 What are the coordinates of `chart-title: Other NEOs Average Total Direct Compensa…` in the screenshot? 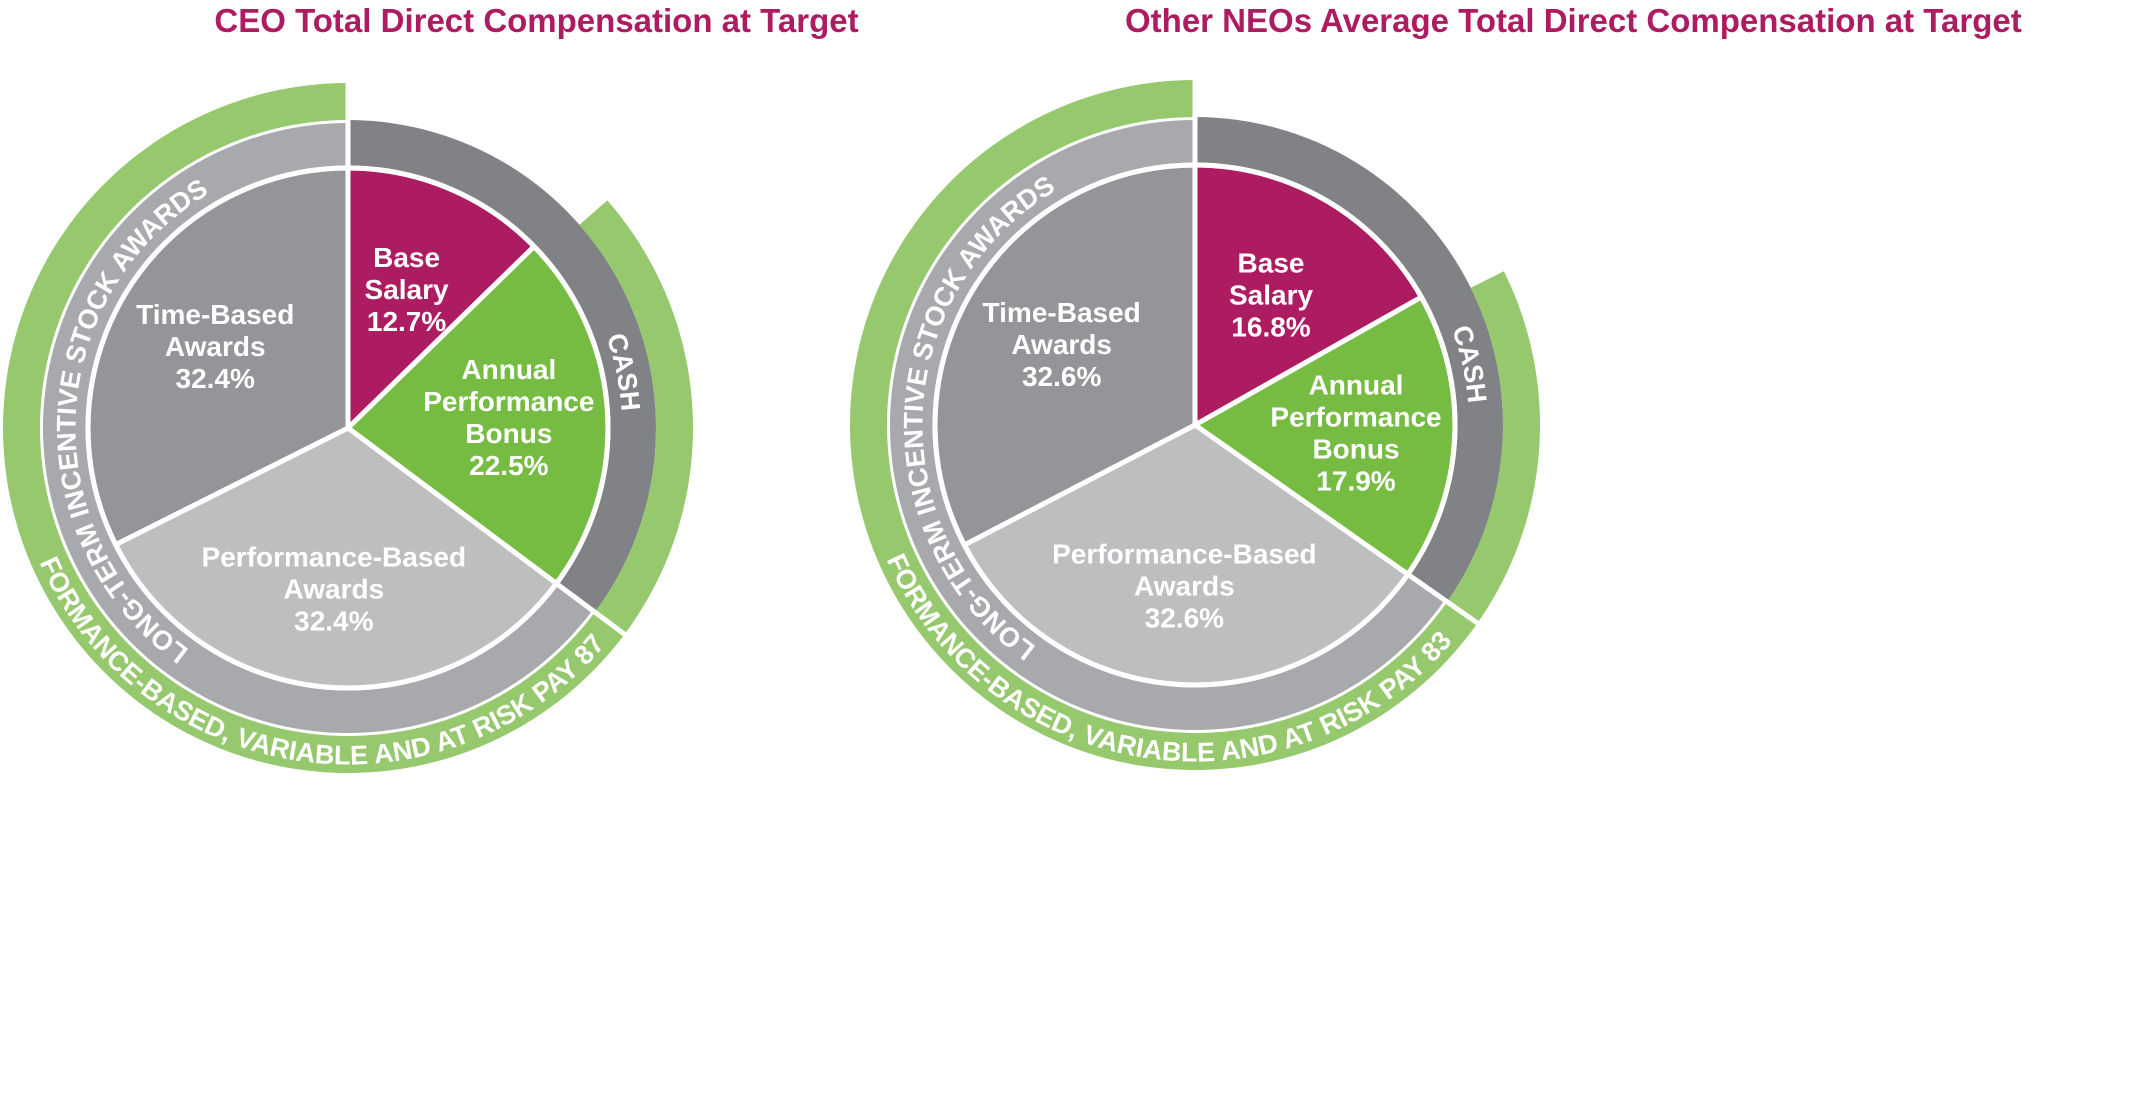 It's located at (1573, 20).